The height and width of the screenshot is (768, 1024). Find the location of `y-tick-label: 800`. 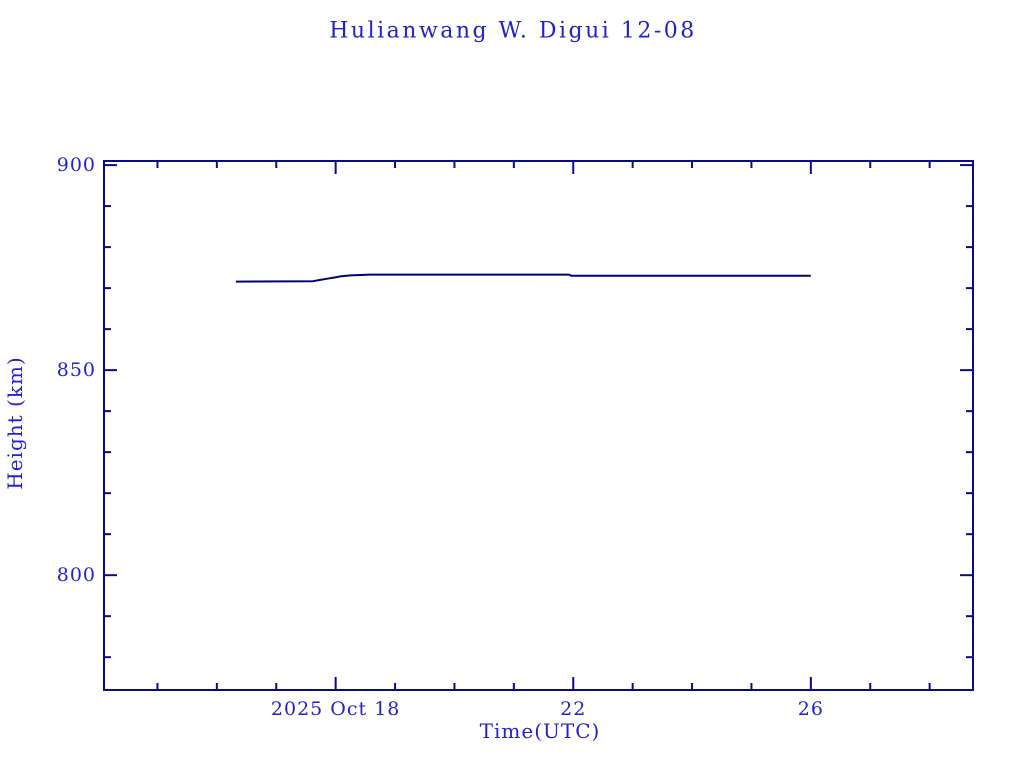

y-tick-label: 800 is located at coordinates (76, 575).